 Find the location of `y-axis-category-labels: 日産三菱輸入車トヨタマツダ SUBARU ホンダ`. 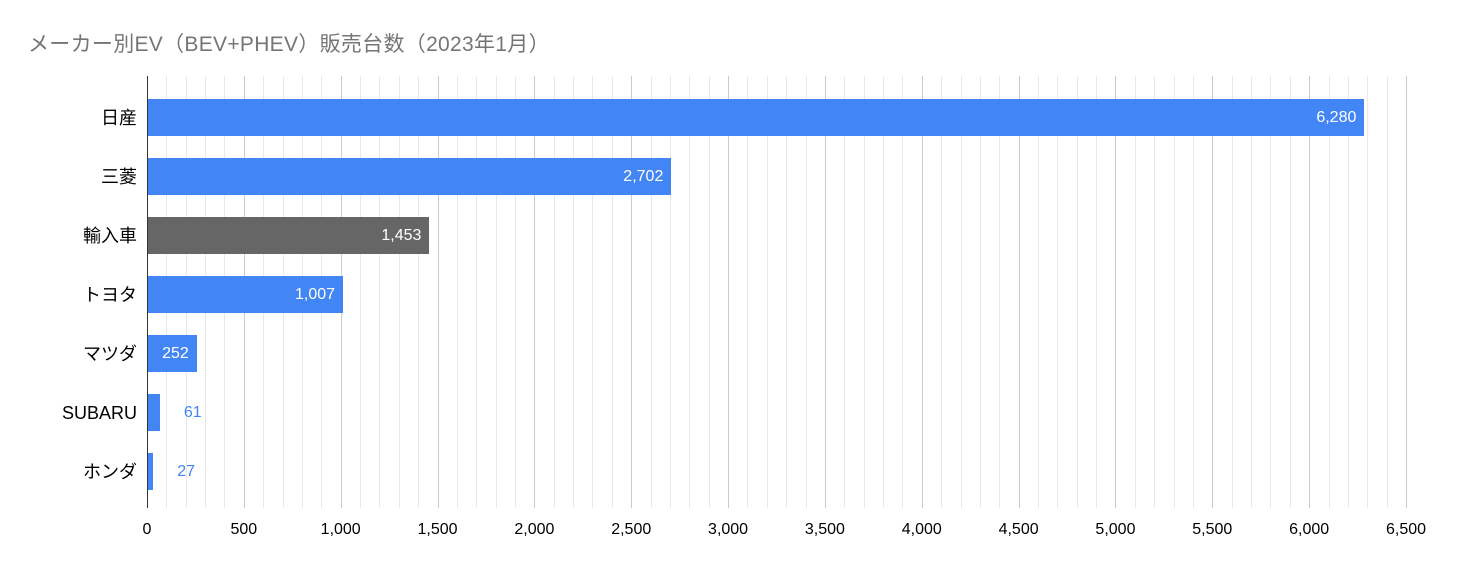

y-axis-category-labels: 日産三菱輸入車トヨタマツダ SUBARU ホンダ is located at coordinates (68, 292).